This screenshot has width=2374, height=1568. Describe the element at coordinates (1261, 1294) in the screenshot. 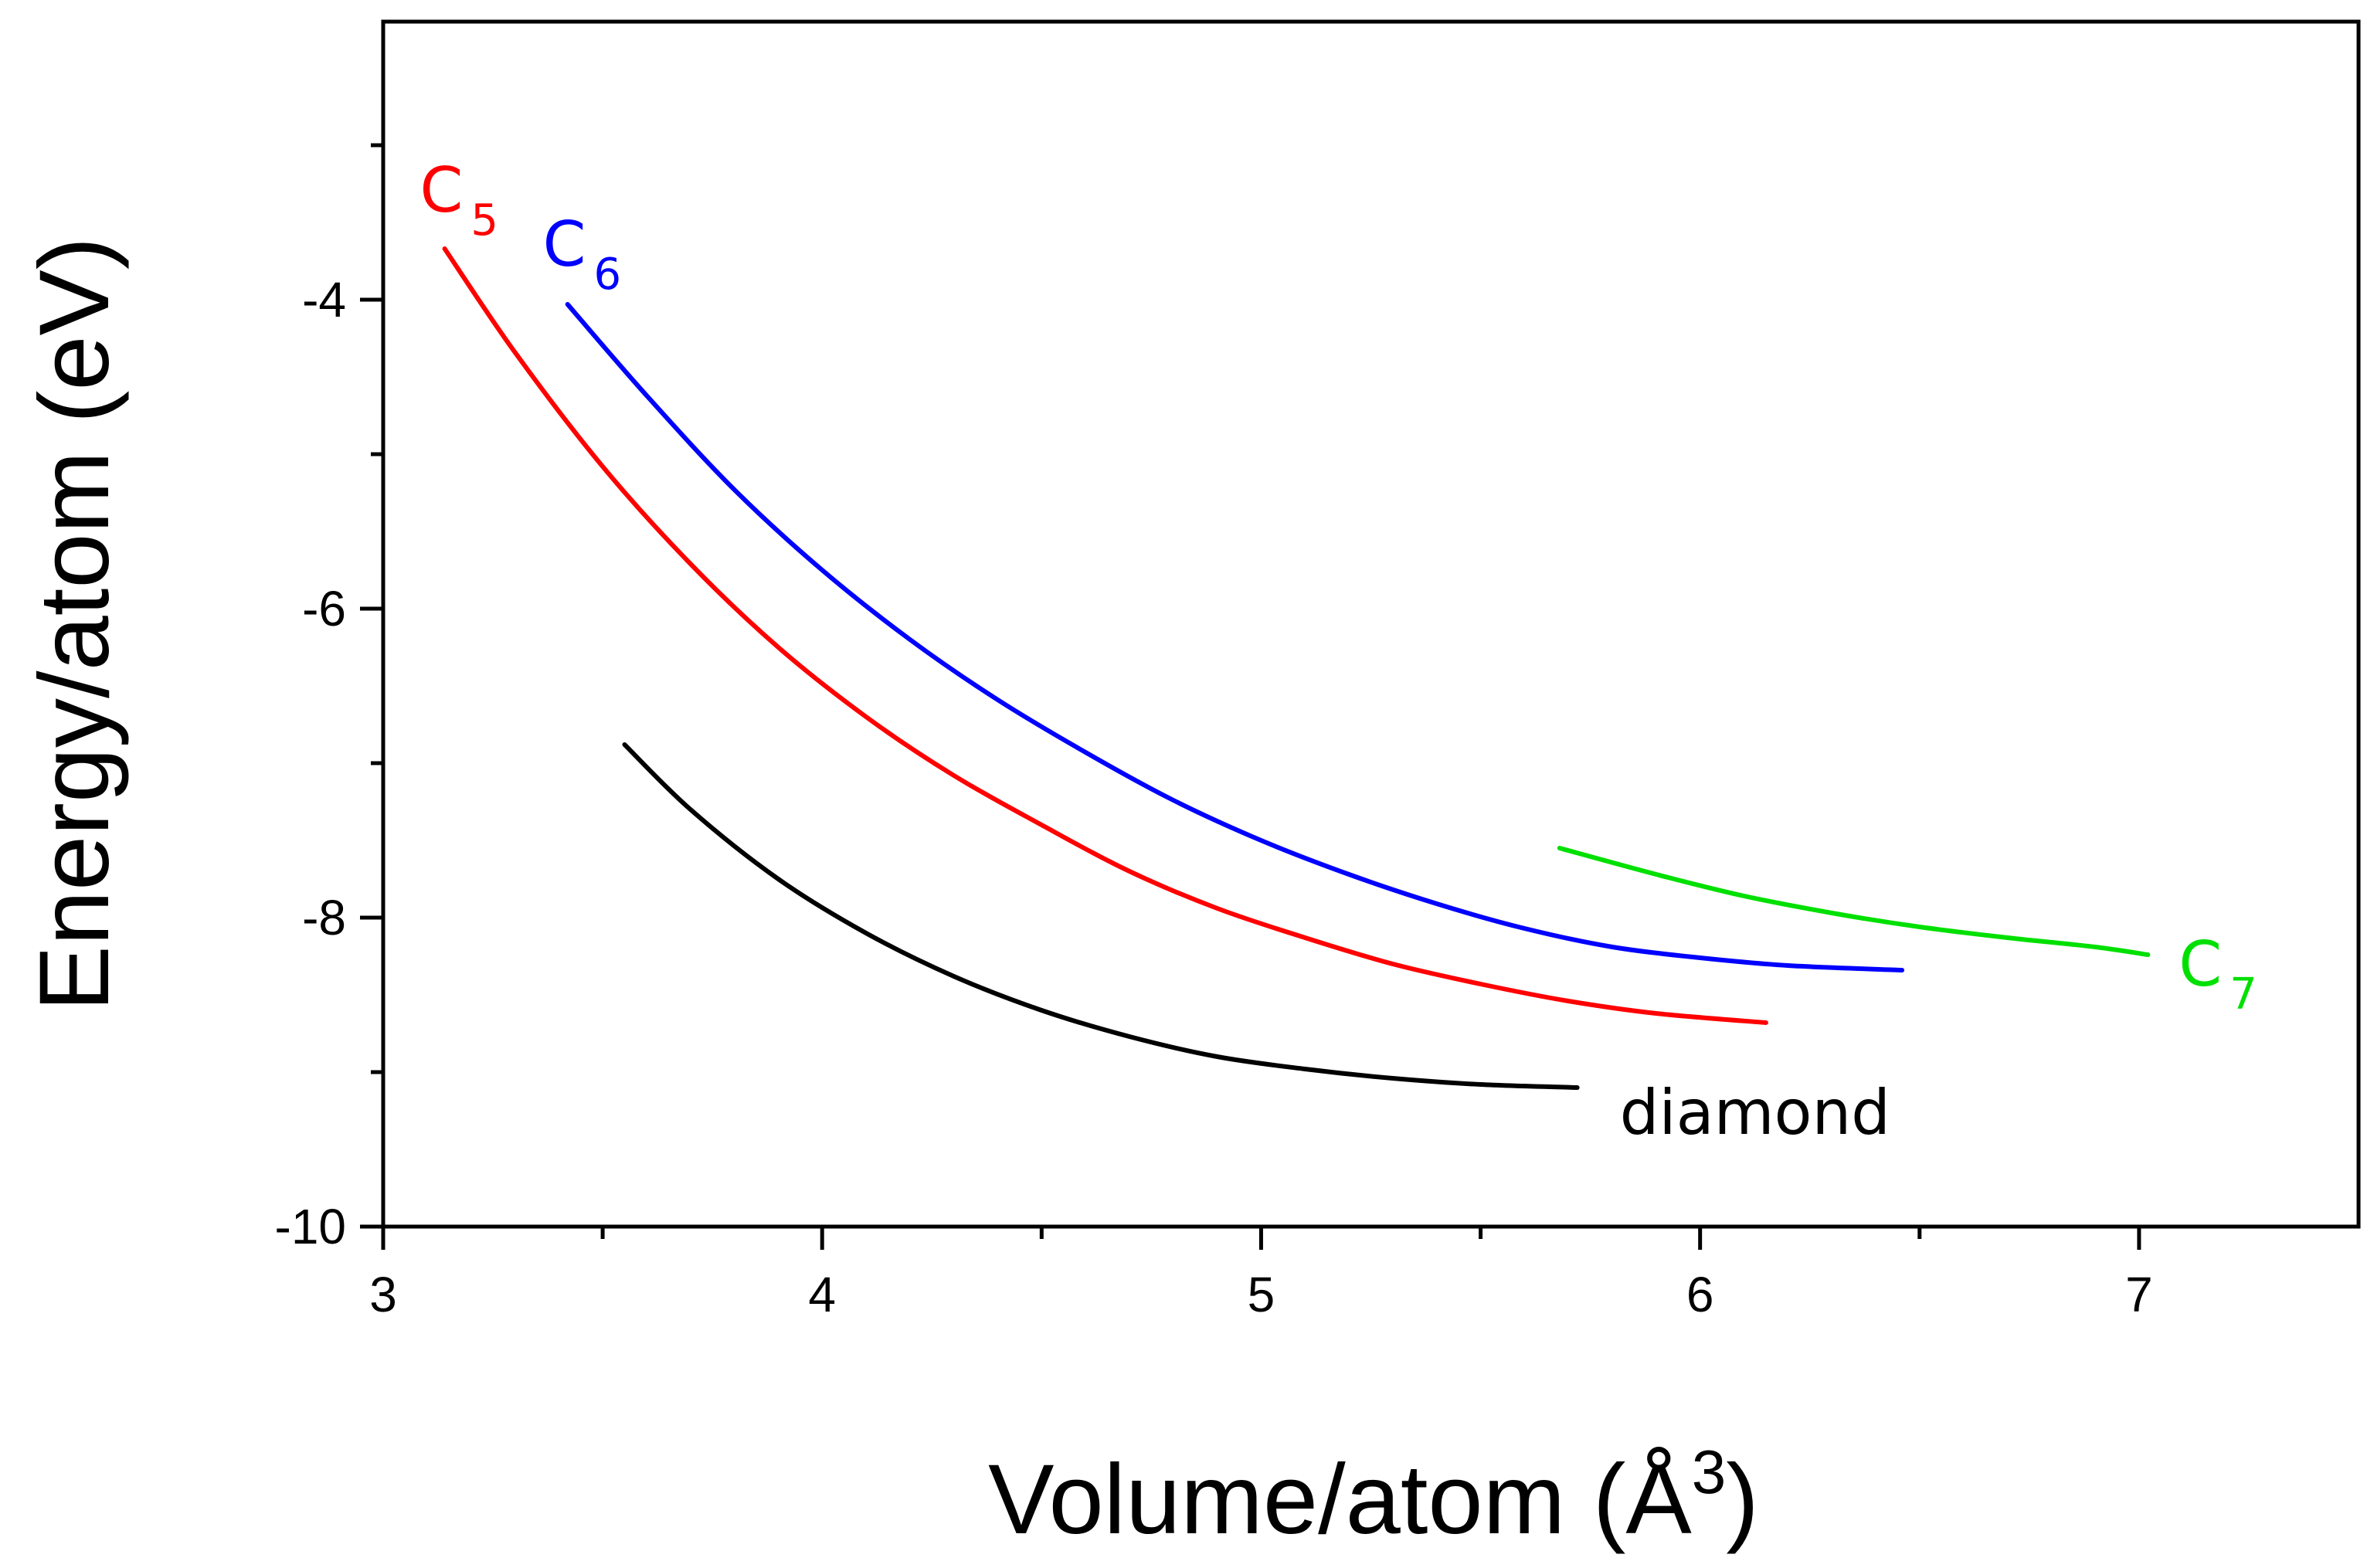

I see `x-tick-label: 5` at that location.